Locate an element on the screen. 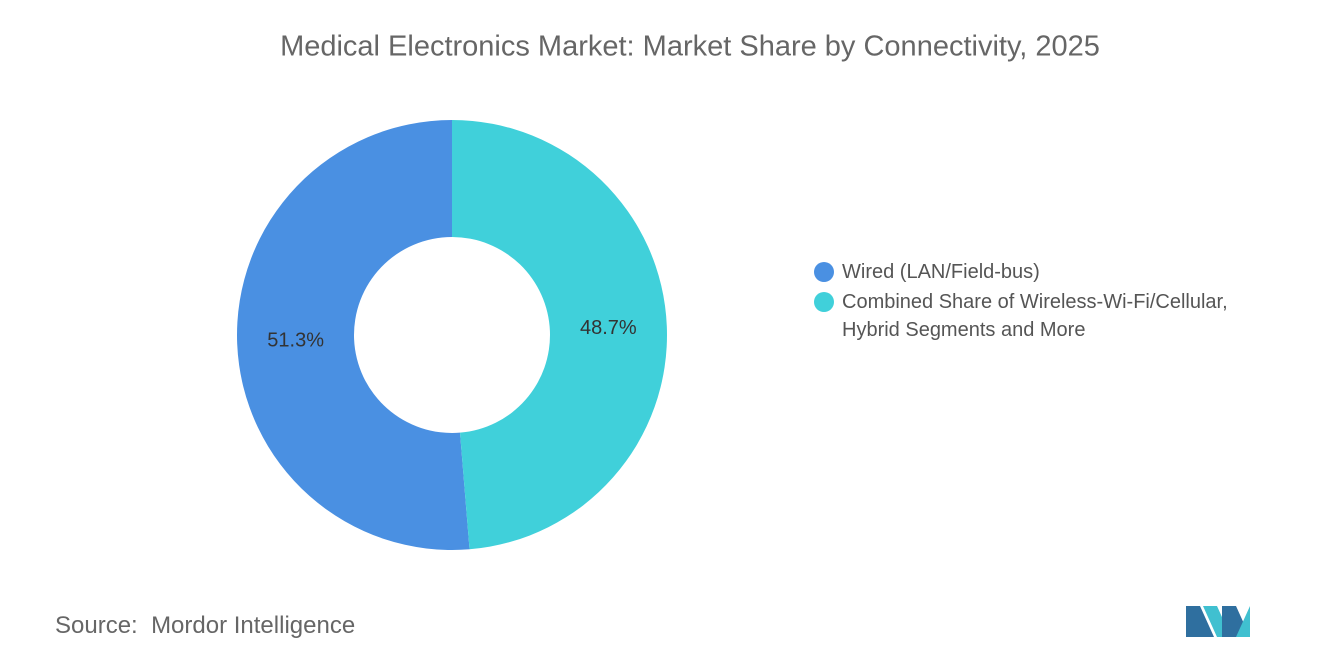 Image resolution: width=1320 pixels, height=665 pixels. source: Source: Mordor Intelligence is located at coordinates (205, 626).